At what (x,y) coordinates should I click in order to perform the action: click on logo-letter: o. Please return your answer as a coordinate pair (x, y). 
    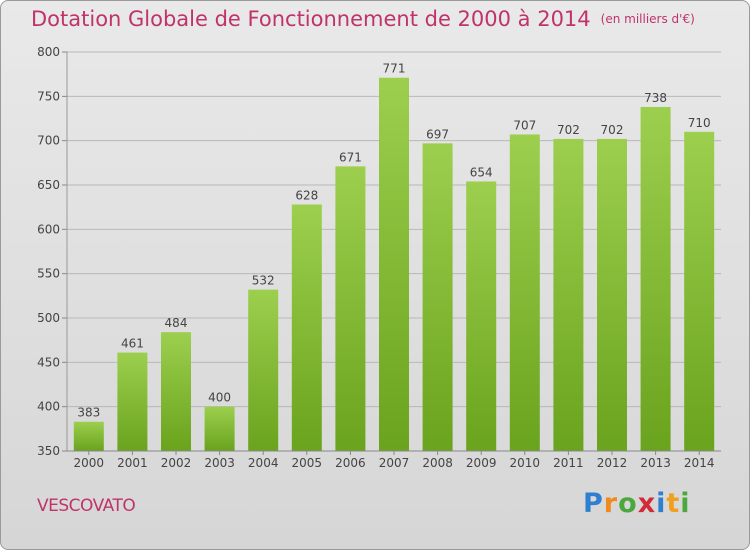
    Looking at the image, I should click on (628, 503).